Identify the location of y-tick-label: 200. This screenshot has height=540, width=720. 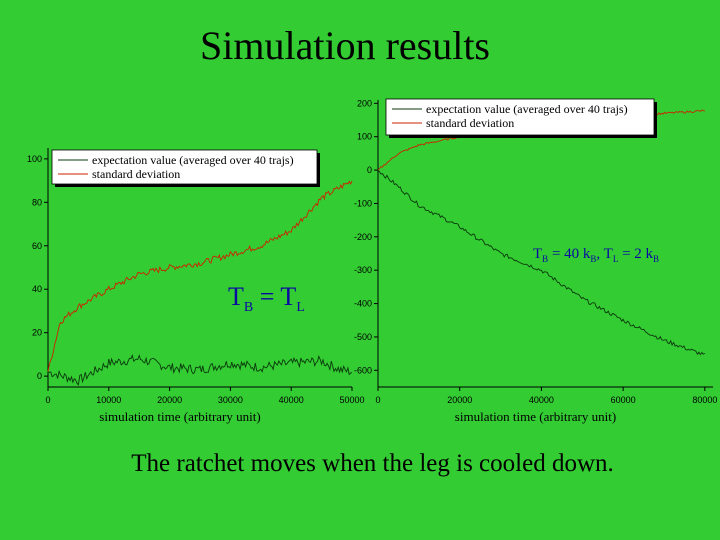
(364, 103).